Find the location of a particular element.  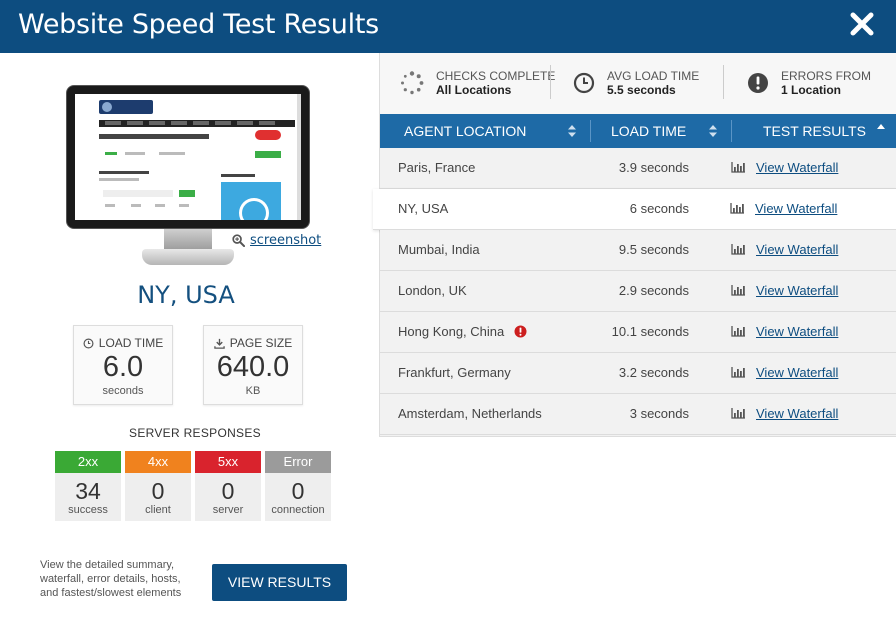

selected-location: NY, USA is located at coordinates (186, 295).